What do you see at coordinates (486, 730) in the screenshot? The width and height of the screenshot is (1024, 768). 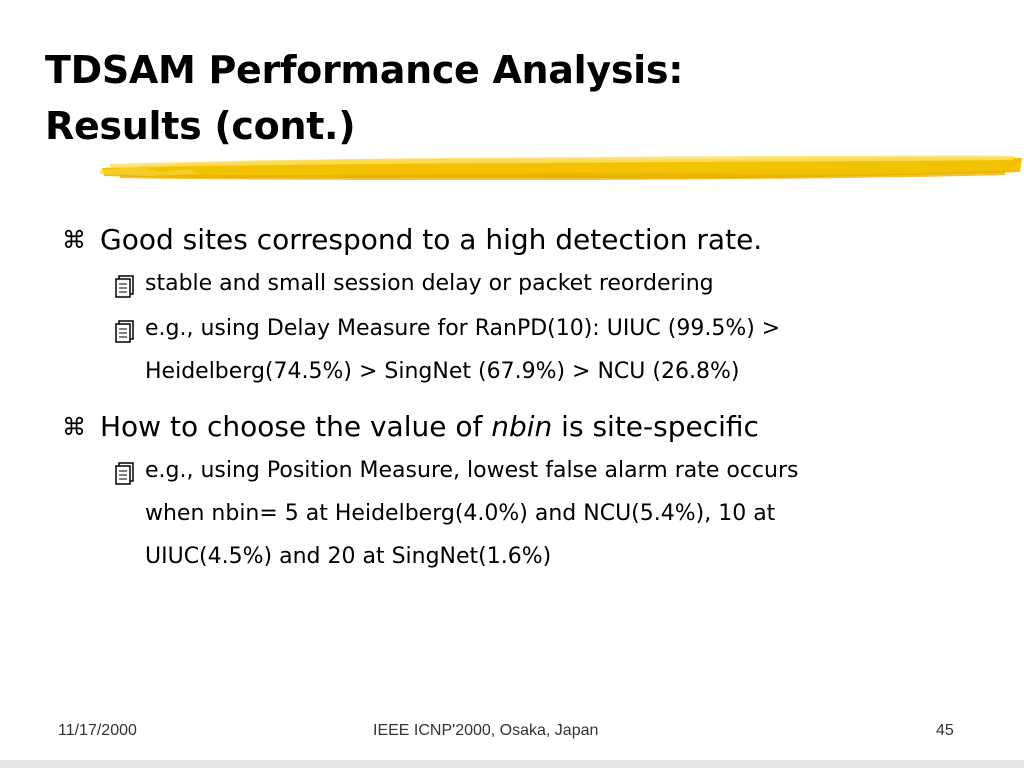 I see `footer-conference: IEEE ICNP'2000, Osaka, Japan` at bounding box center [486, 730].